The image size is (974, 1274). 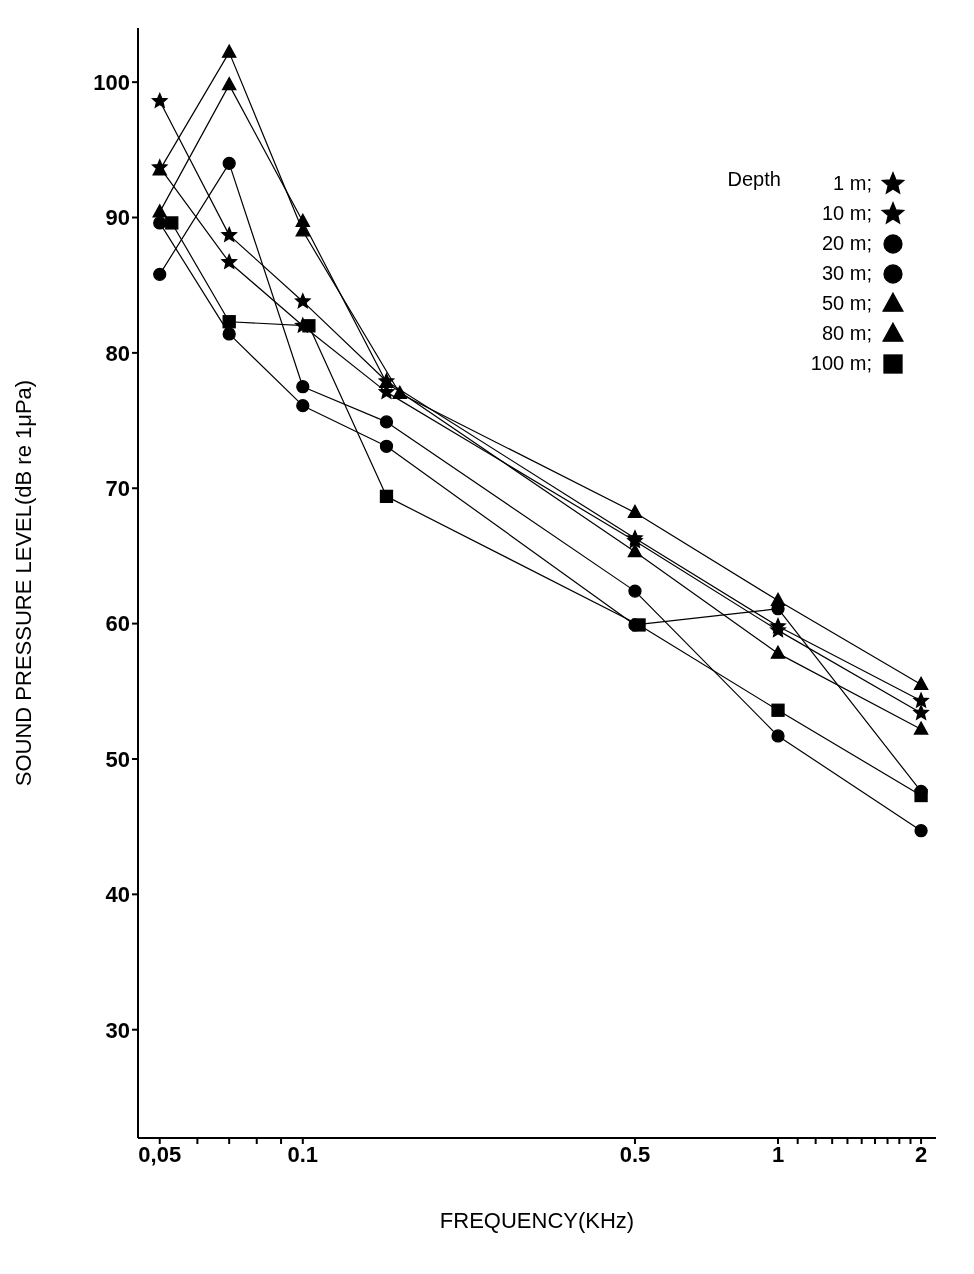 I want to click on y-tick-label: 60, so click(x=117, y=624).